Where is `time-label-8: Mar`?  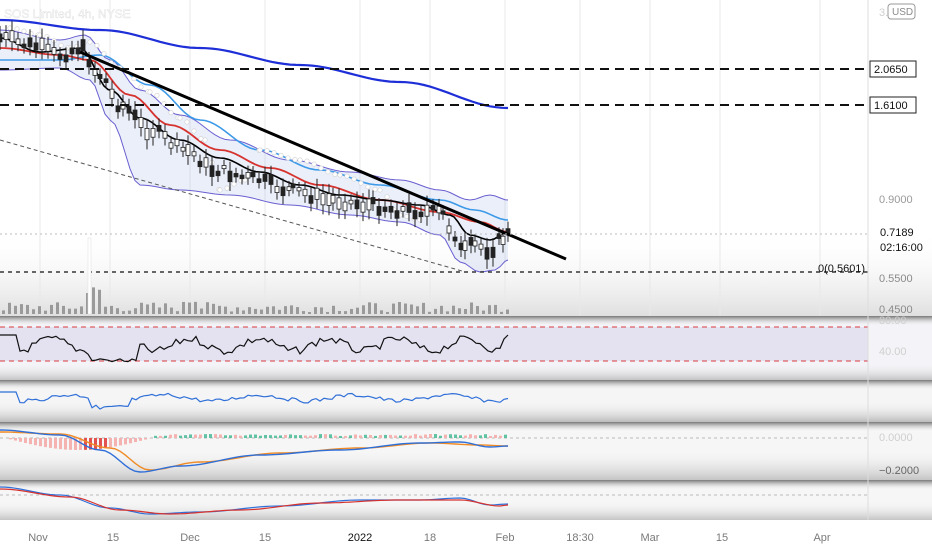
time-label-8: Mar is located at coordinates (650, 538).